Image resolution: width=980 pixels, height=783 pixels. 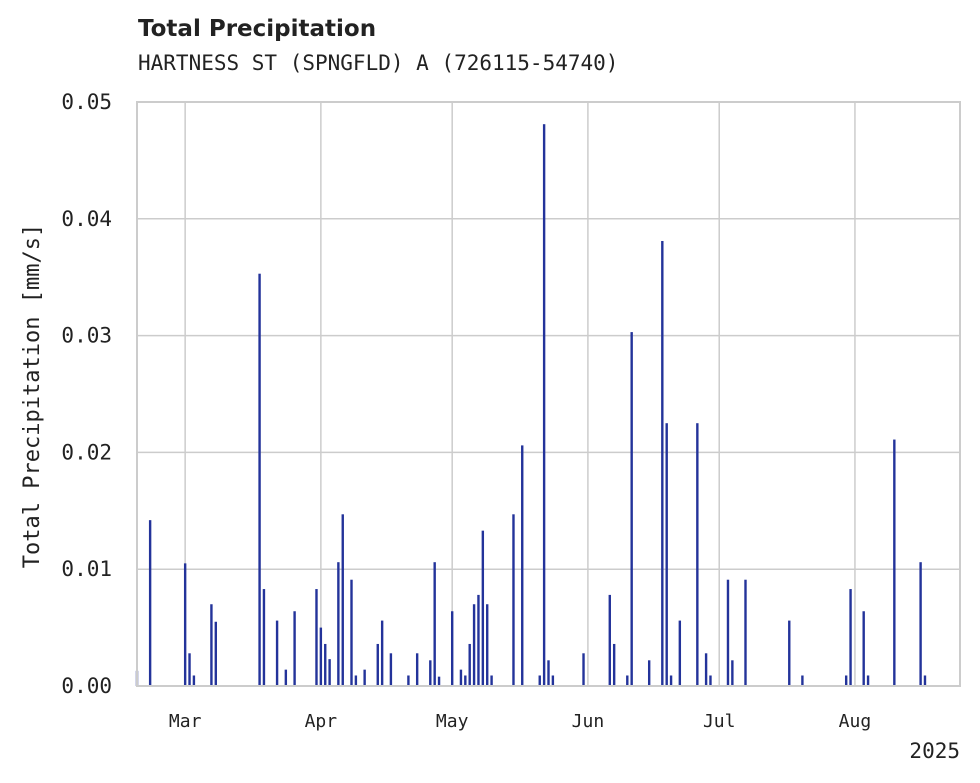 I want to click on x-tick-label: Apr, so click(x=321, y=721).